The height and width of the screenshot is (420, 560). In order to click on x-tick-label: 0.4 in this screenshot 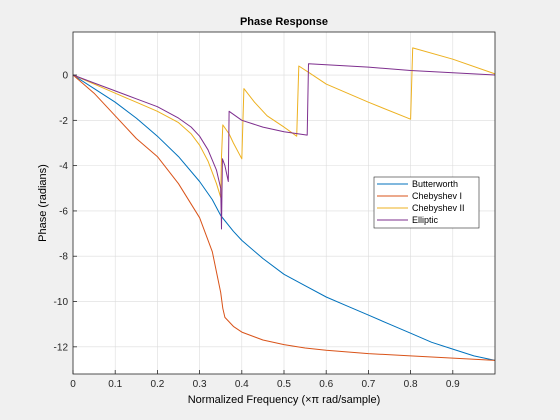, I will do `click(242, 384)`.